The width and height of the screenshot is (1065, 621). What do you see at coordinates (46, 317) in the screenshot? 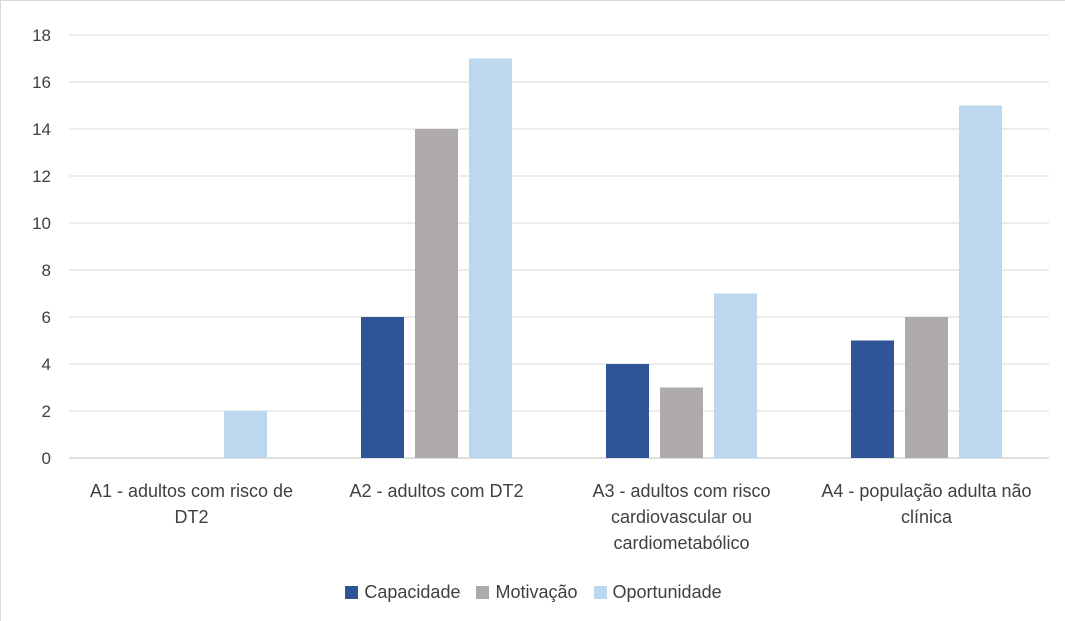
I see `y-tick-label: 6` at bounding box center [46, 317].